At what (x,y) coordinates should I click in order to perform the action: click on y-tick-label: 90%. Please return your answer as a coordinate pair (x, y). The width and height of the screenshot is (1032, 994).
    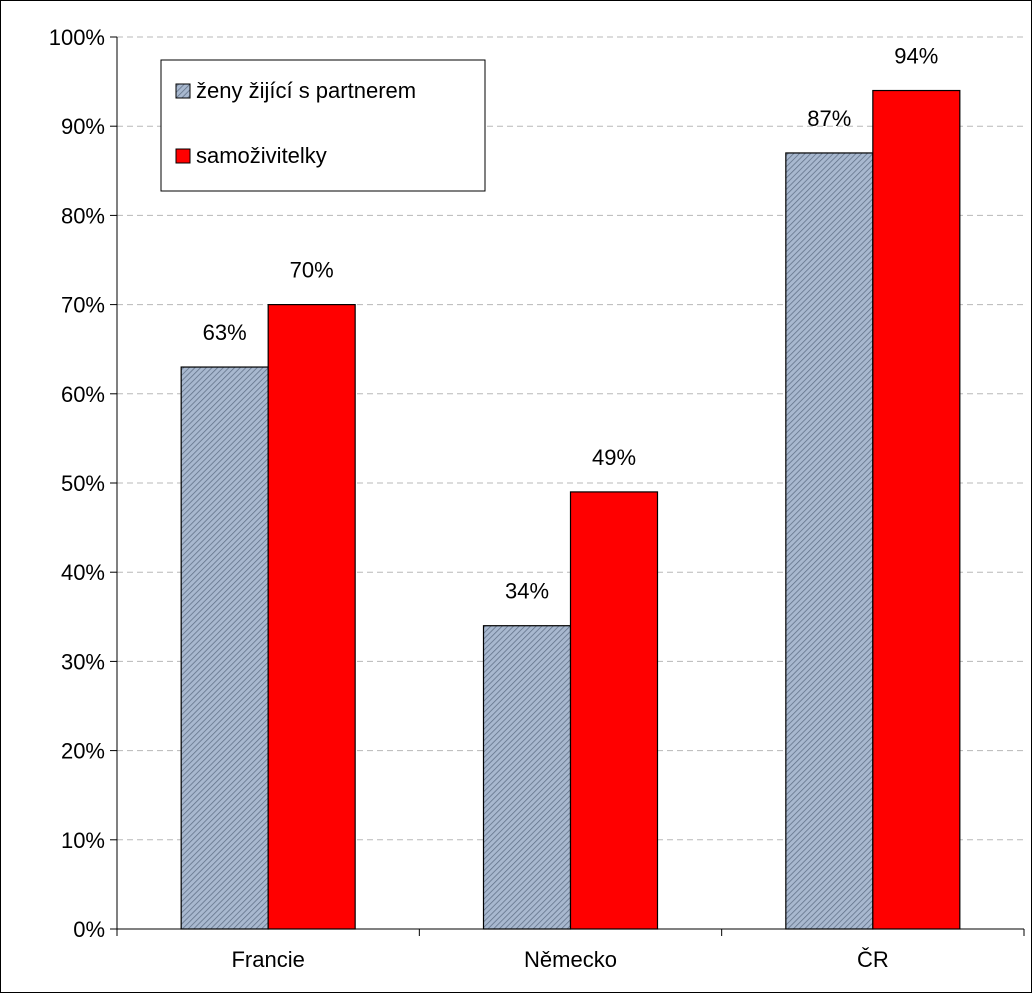
    Looking at the image, I should click on (83, 126).